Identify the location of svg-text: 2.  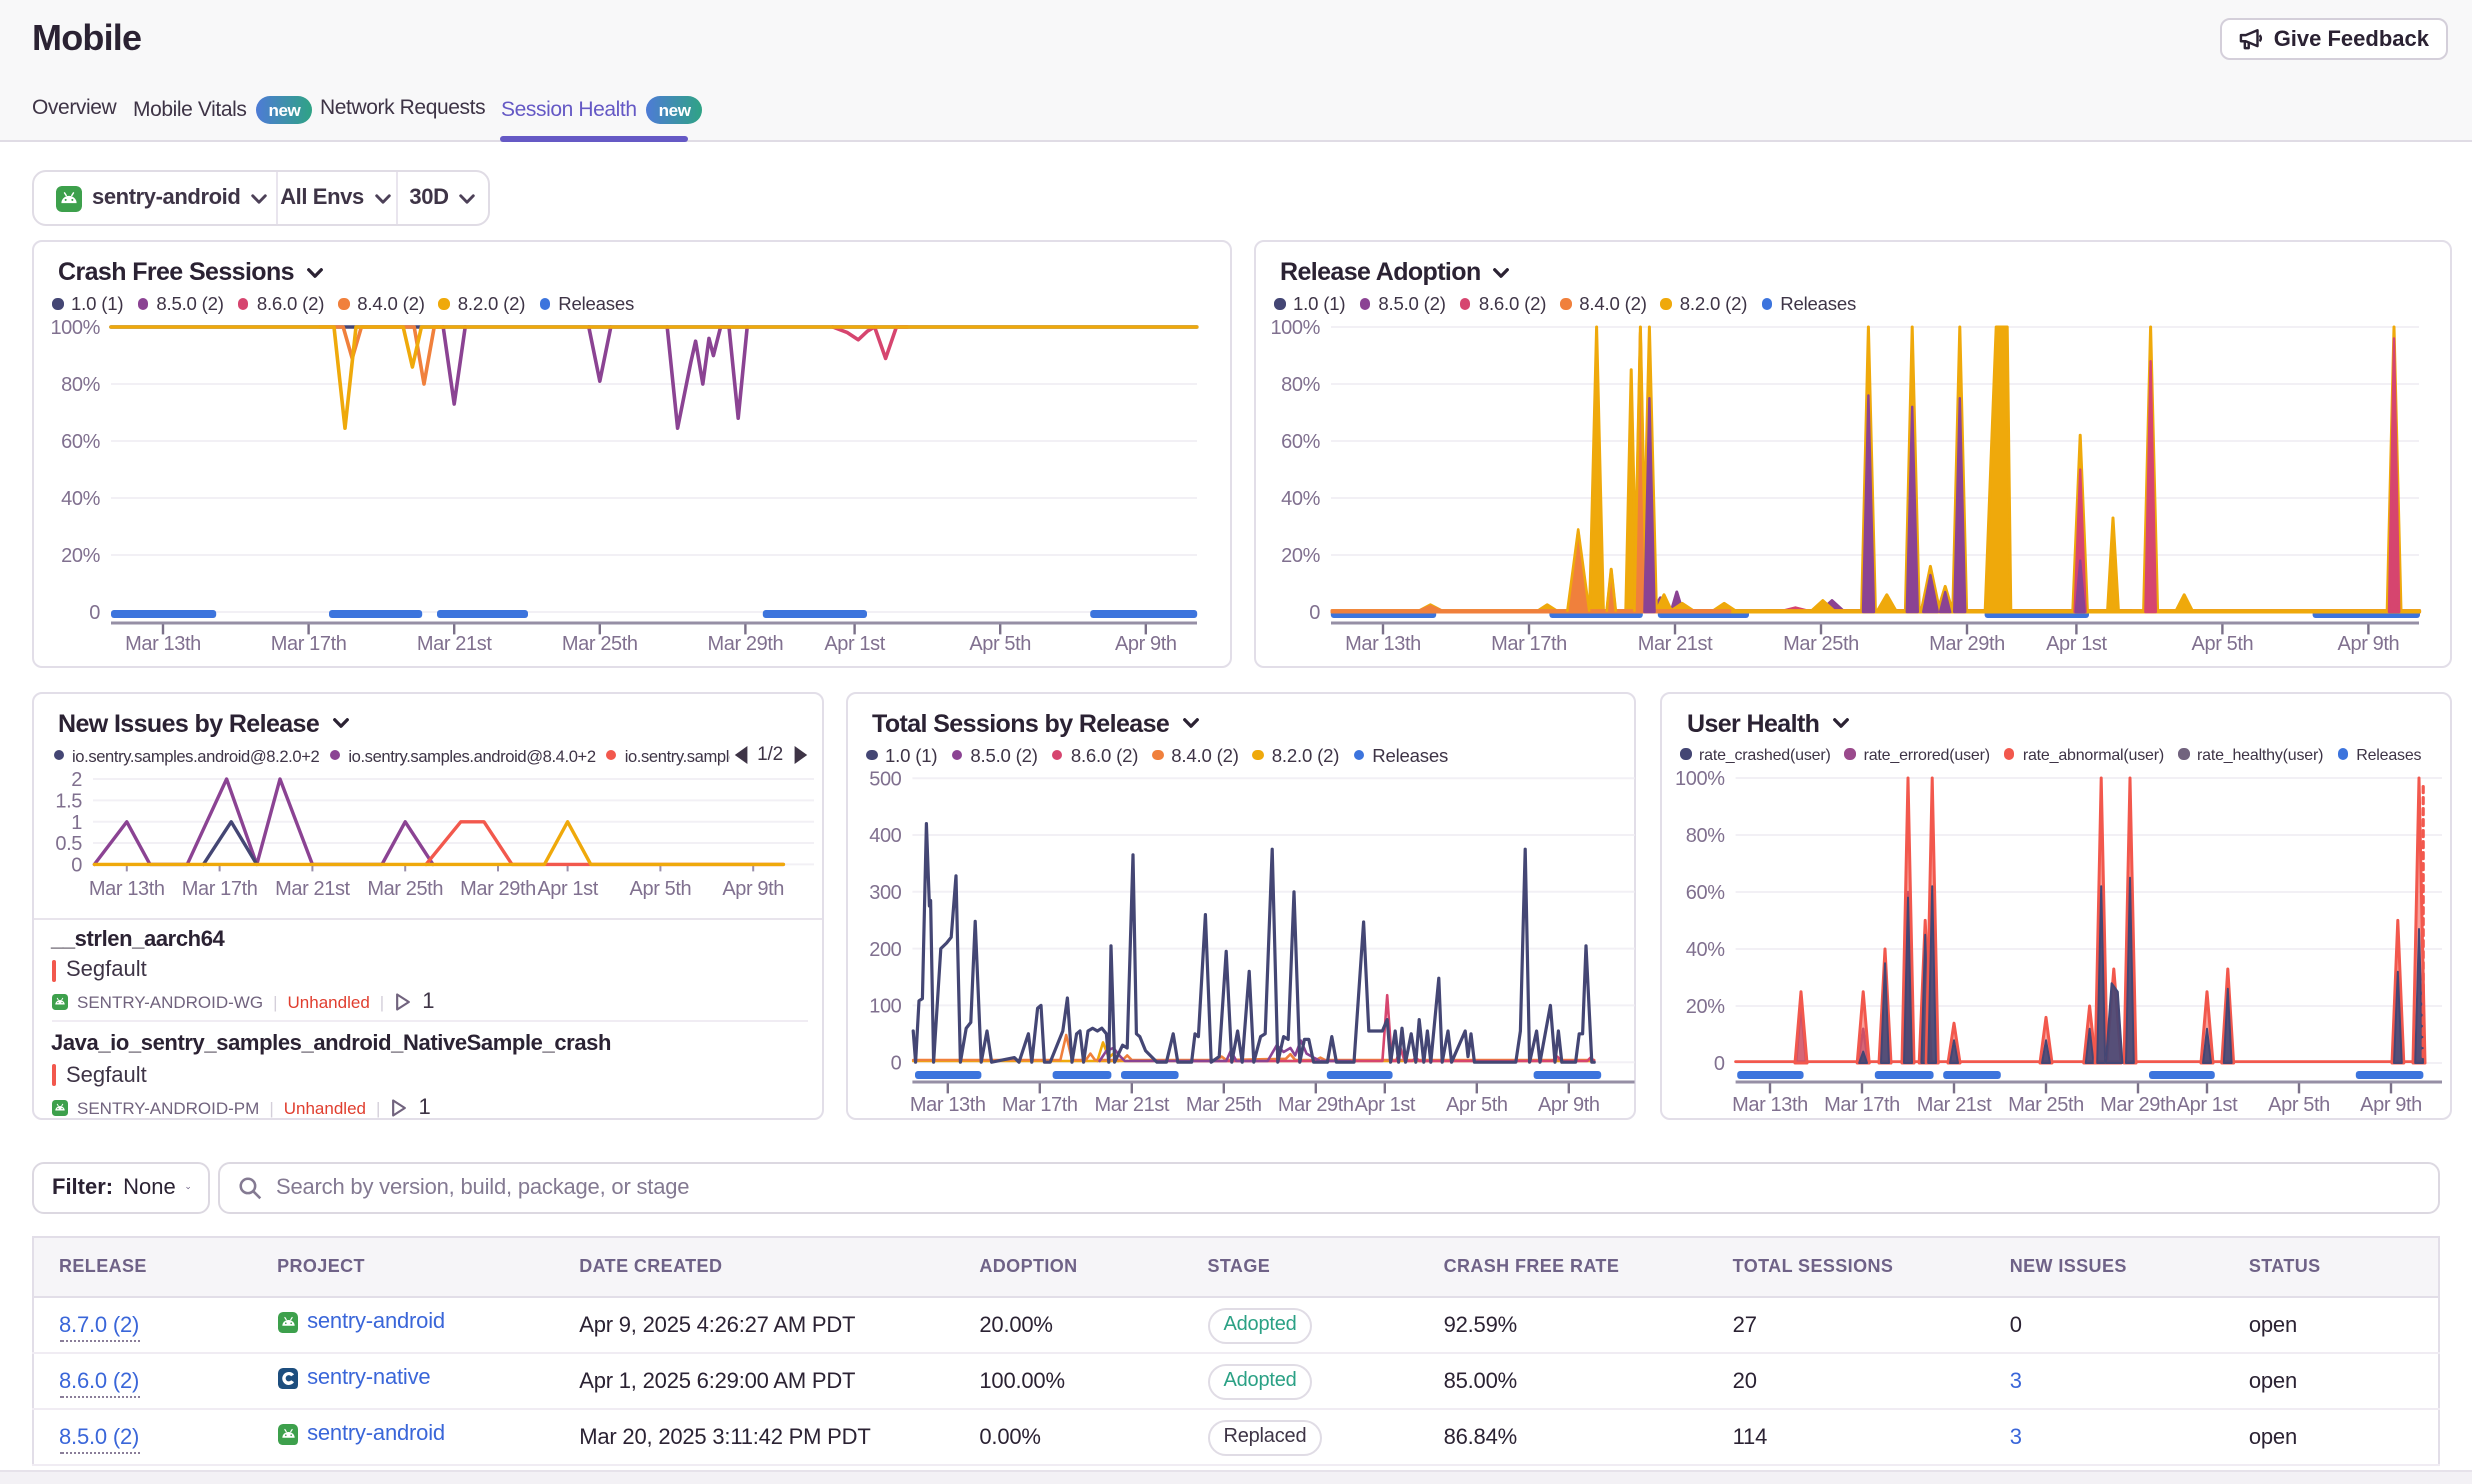
(75, 779).